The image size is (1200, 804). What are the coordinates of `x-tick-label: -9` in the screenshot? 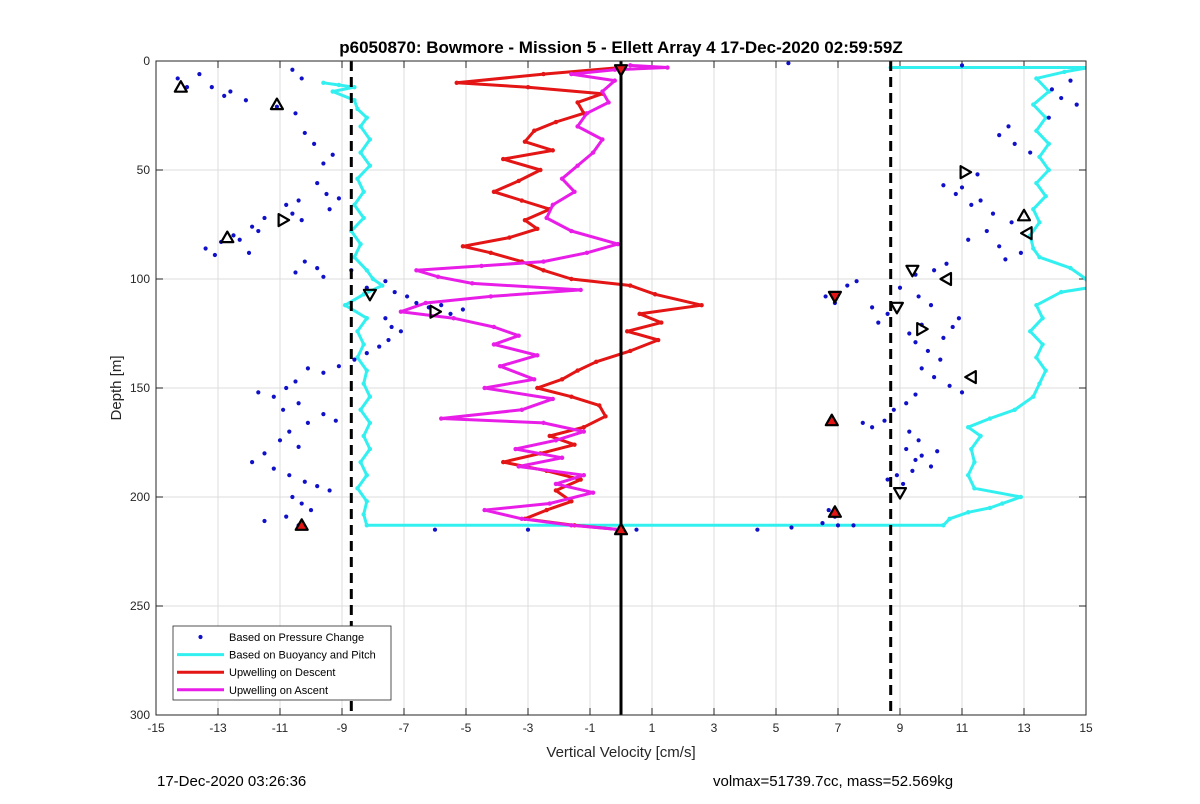 It's located at (342, 728).